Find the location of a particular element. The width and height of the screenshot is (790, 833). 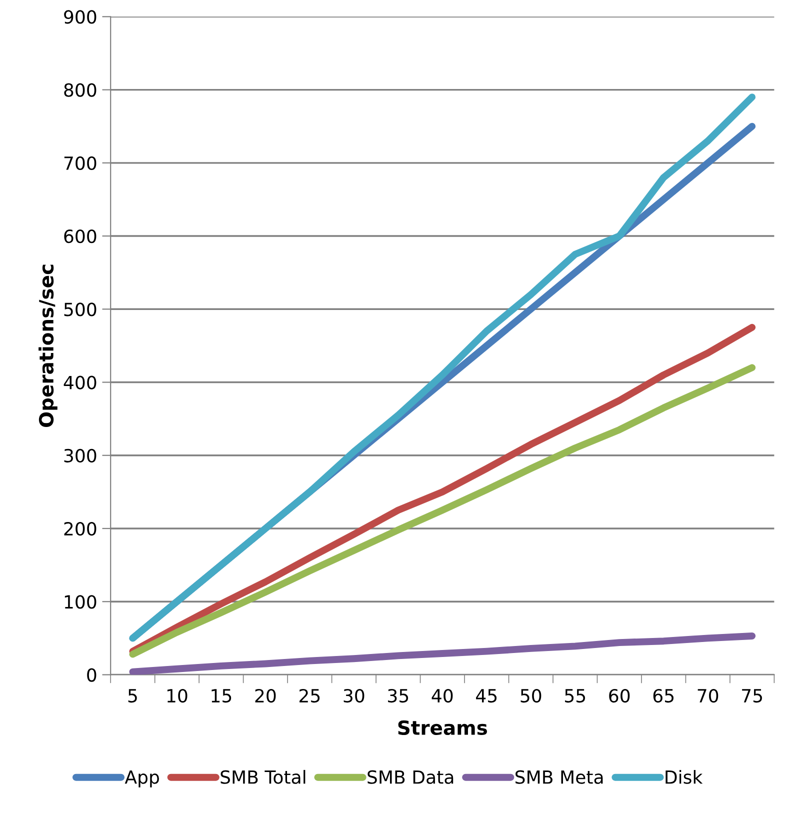

x-tick-label: 40 is located at coordinates (442, 695).